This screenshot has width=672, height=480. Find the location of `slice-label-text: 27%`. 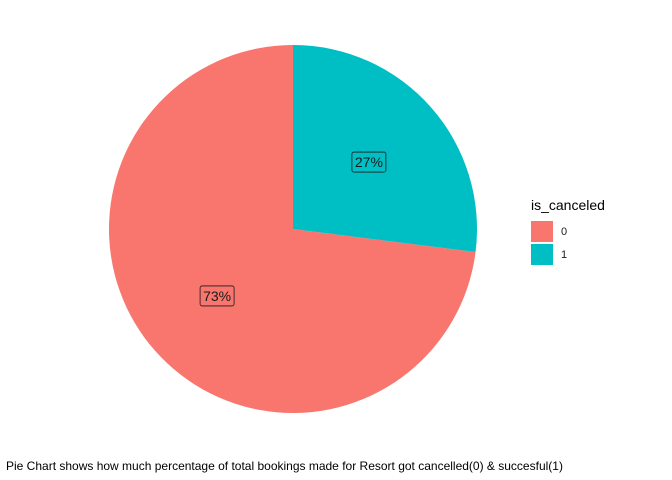

slice-label-text: 27% is located at coordinates (369, 162).